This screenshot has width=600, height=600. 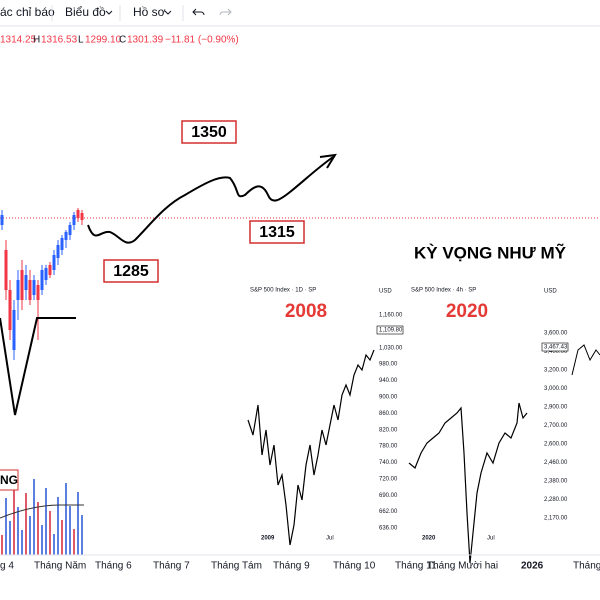 I want to click on time-tick-label: Tháng 10, so click(x=354, y=566).